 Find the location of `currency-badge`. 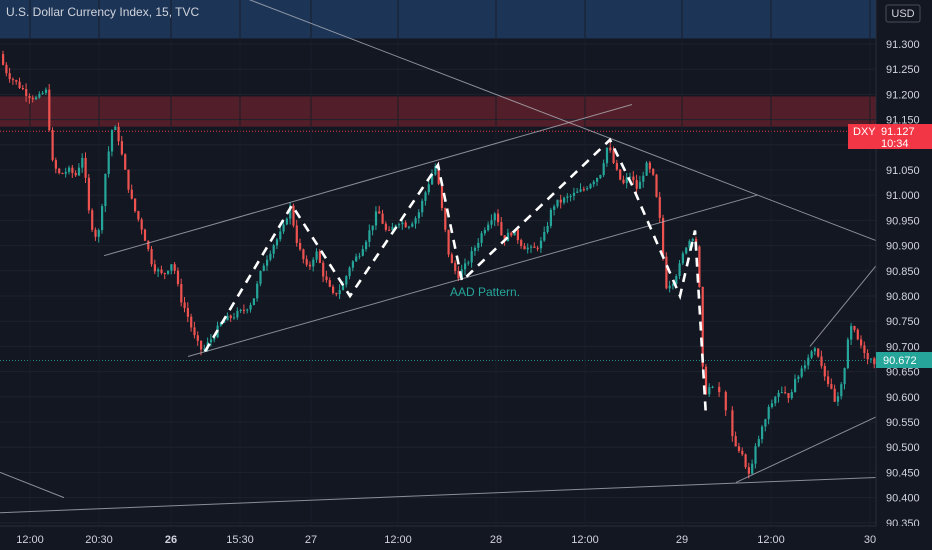

currency-badge is located at coordinates (903, 13).